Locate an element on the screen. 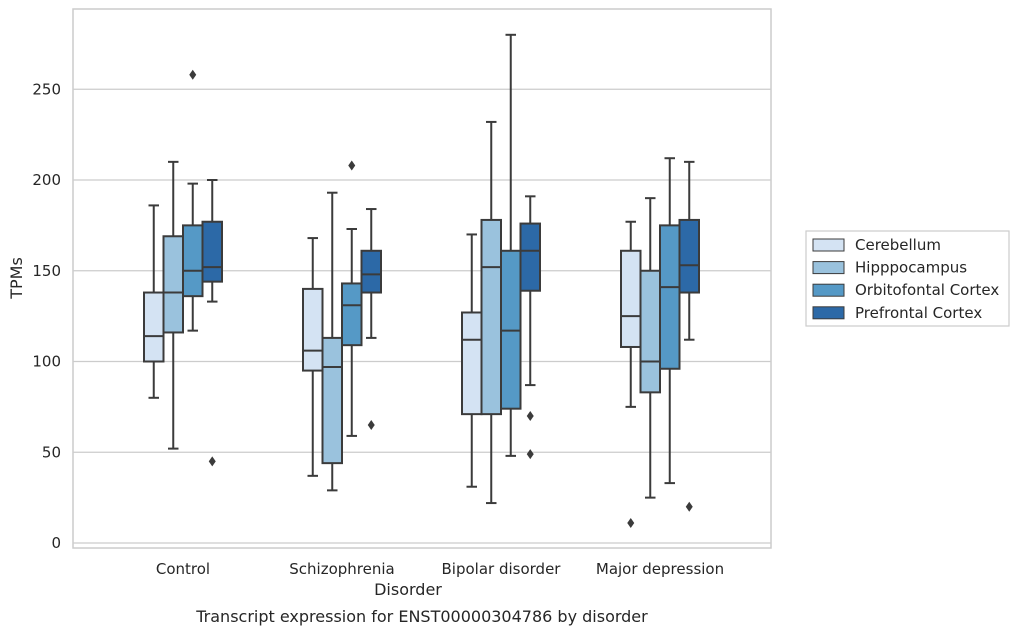 The height and width of the screenshot is (634, 1019). legend-entry: Orbitofontal Cortex is located at coordinates (927, 290).